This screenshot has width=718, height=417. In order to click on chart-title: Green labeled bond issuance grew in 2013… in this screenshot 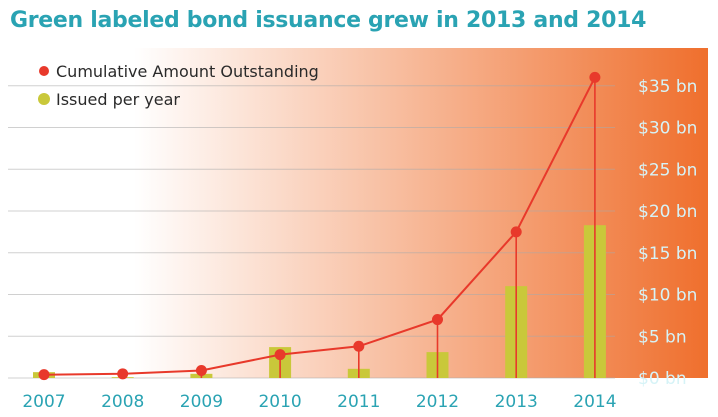, I will do `click(328, 20)`.